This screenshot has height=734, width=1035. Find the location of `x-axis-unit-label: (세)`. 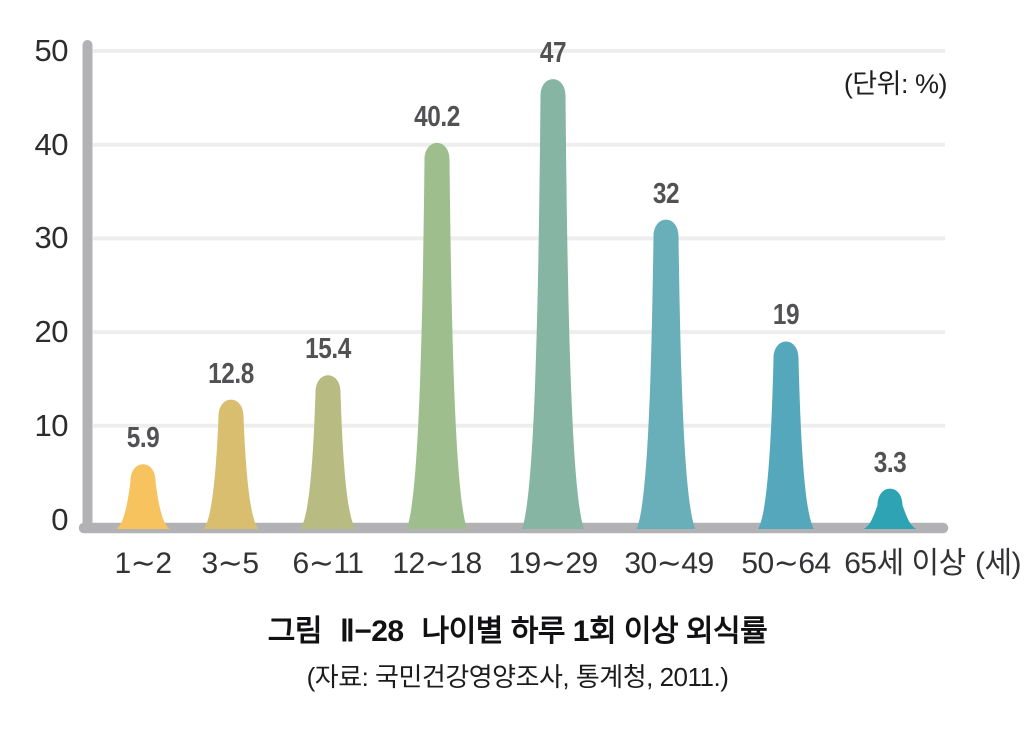

x-axis-unit-label: (세) is located at coordinates (998, 563).